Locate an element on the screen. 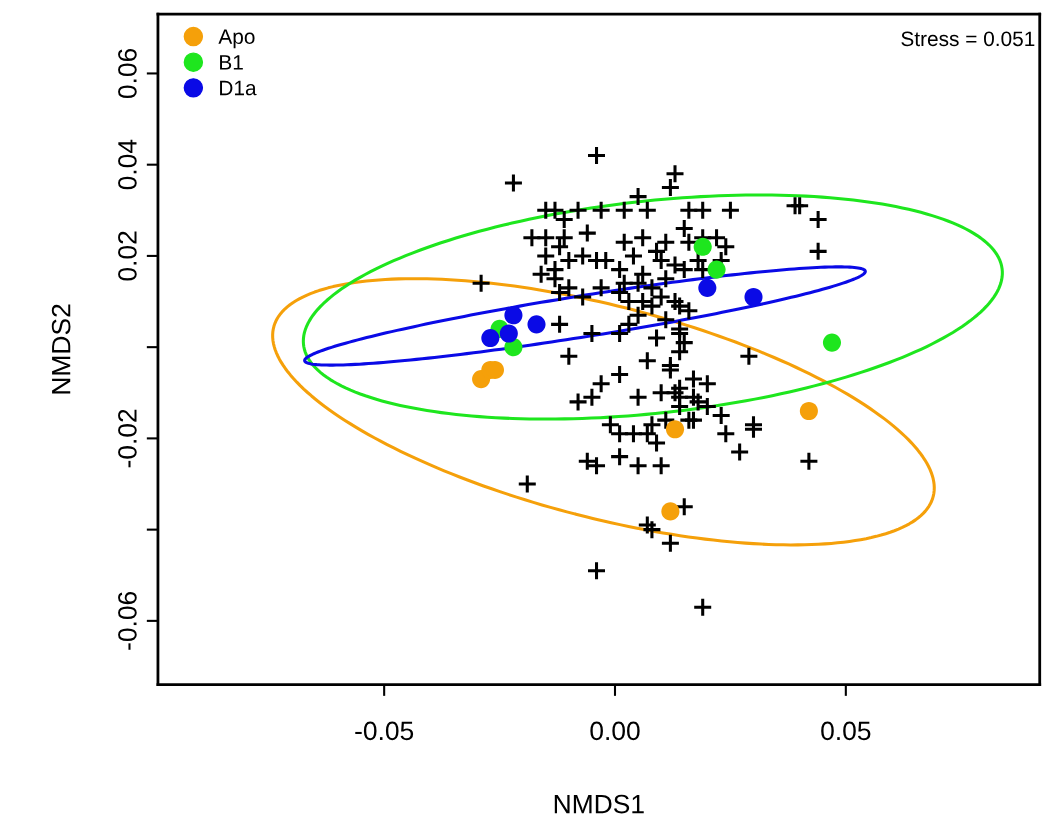  legend-label: B1 is located at coordinates (231, 62).